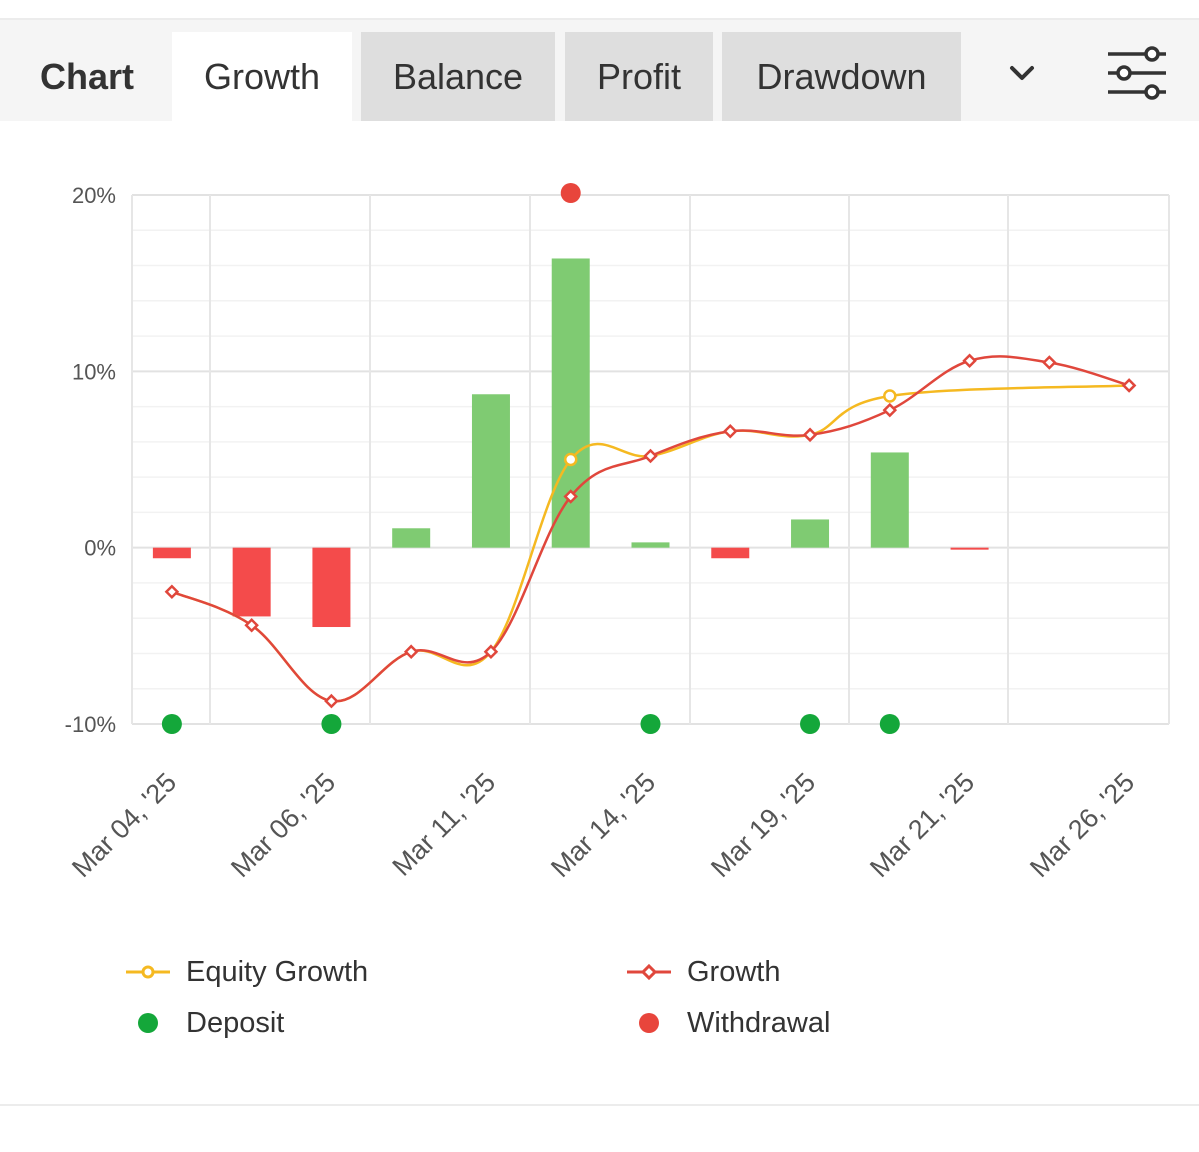 This screenshot has height=1152, width=1199. Describe the element at coordinates (599, 19) in the screenshot. I see `top-divider` at that location.